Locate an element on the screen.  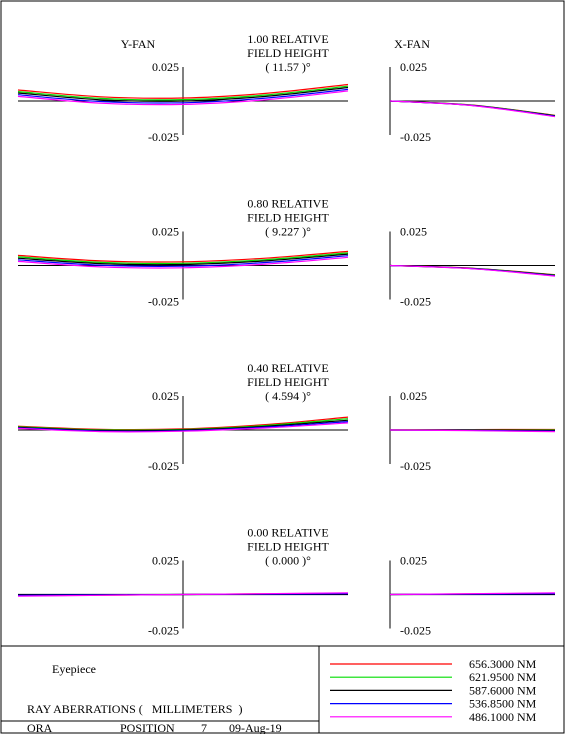
field-angle-label: ( 4.594 )° is located at coordinates (288, 396).